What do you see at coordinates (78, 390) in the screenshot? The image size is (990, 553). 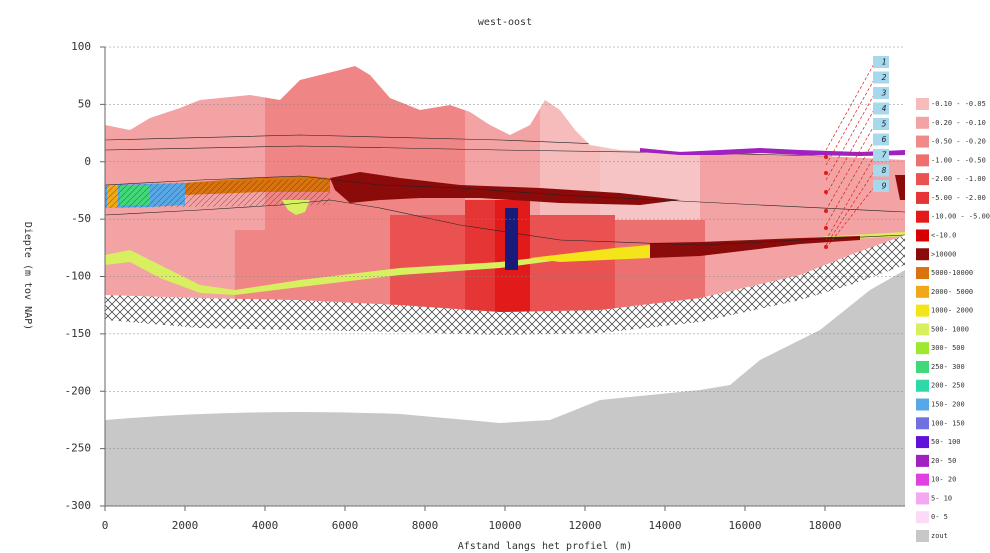 I see `y-tick-label: -200` at bounding box center [78, 390].